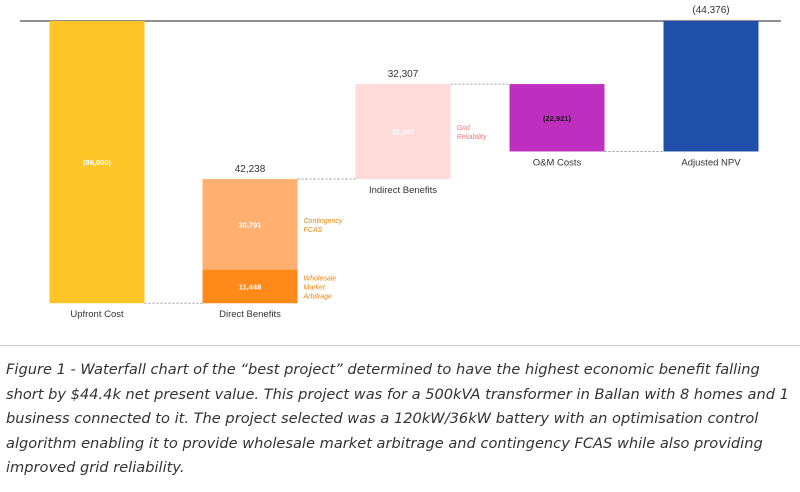 The image size is (800, 492). I want to click on data-label-4: (22,921), so click(557, 118).